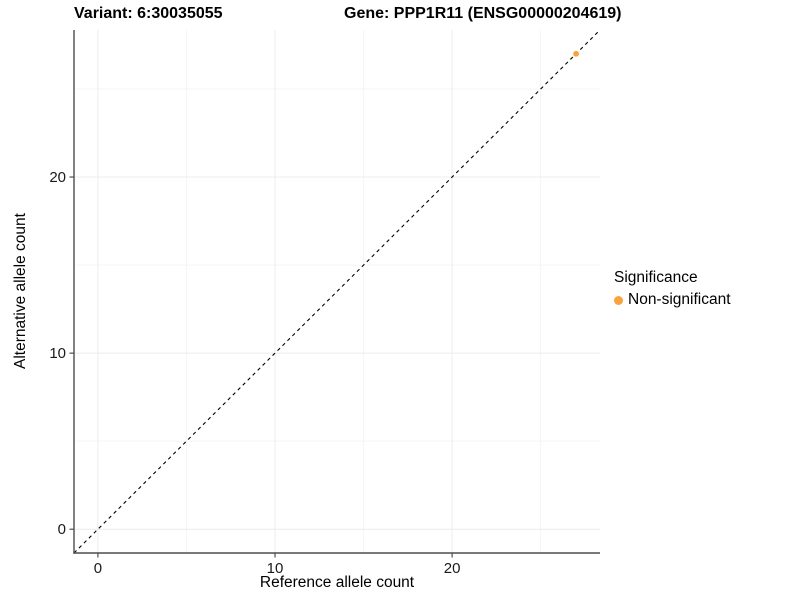  What do you see at coordinates (275, 568) in the screenshot?
I see `x-tick-label: 10` at bounding box center [275, 568].